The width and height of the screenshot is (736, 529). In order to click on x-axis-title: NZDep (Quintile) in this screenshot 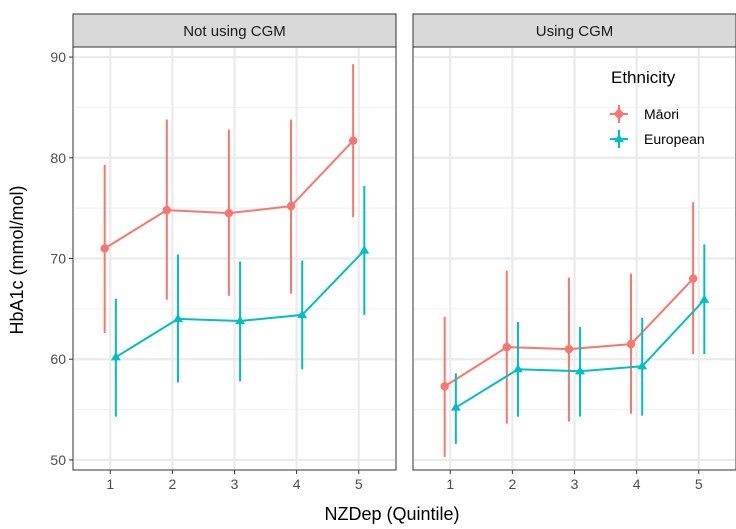, I will do `click(391, 514)`.